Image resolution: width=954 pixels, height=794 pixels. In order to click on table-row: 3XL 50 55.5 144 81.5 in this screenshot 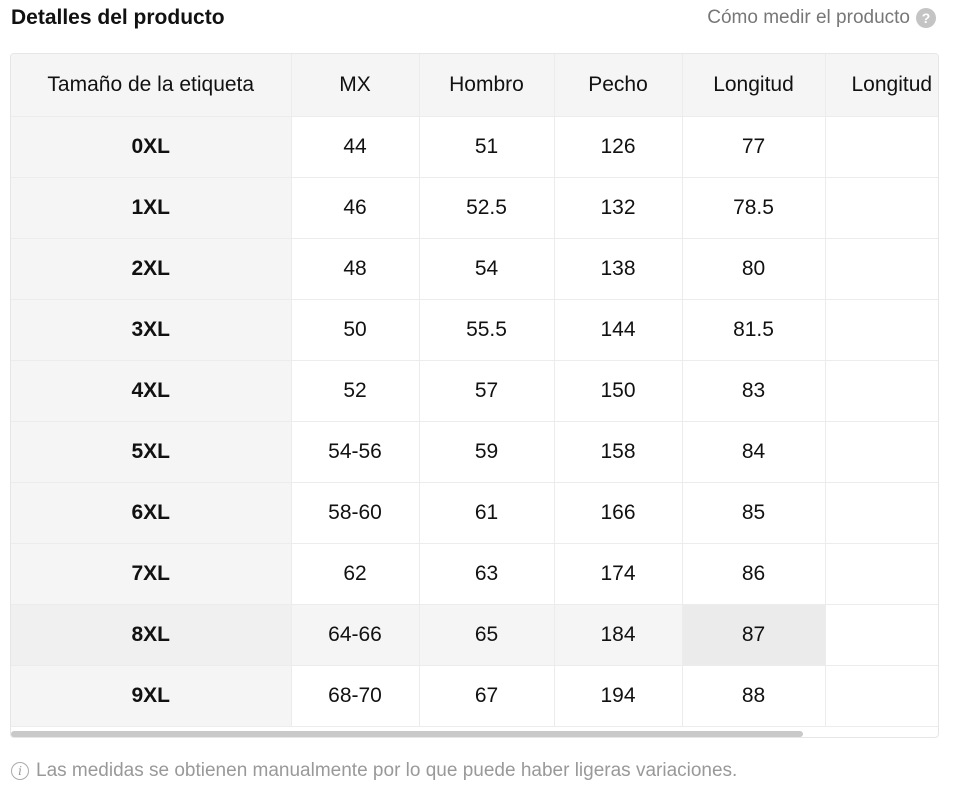, I will do `click(474, 330)`.